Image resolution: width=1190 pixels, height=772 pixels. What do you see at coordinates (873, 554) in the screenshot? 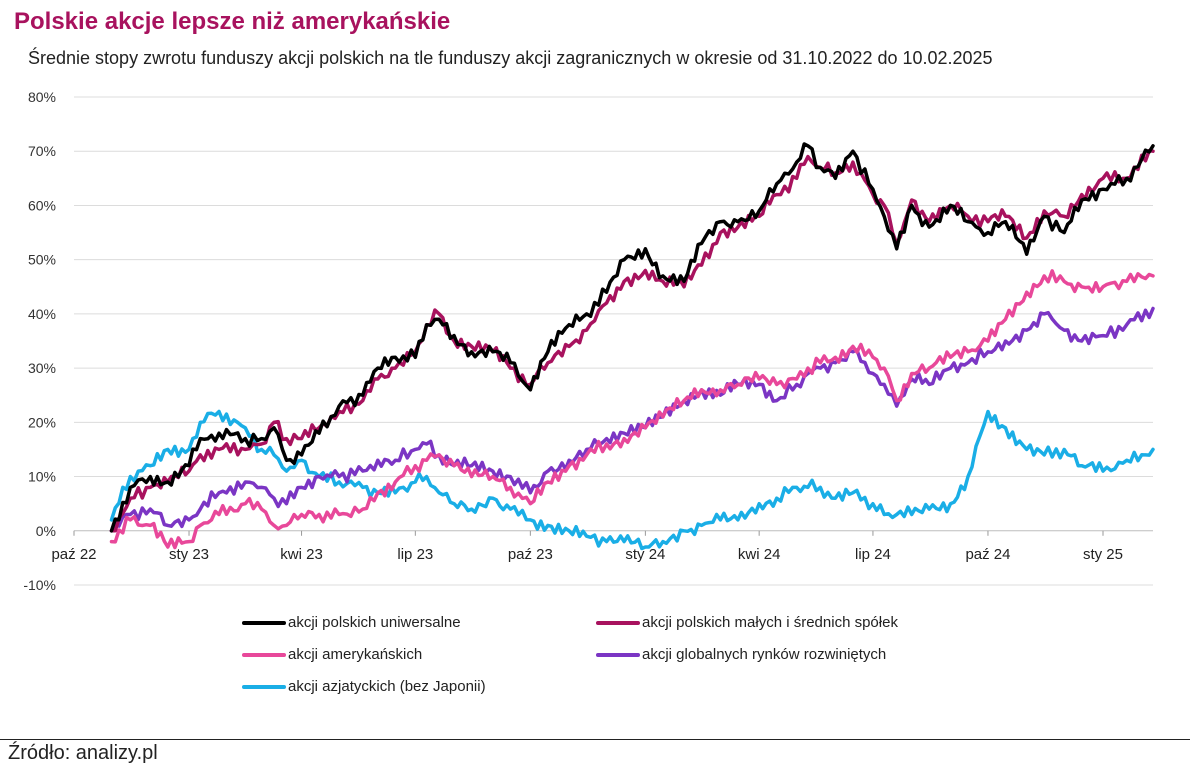
I see `x-tick-label: lip 24` at bounding box center [873, 554].